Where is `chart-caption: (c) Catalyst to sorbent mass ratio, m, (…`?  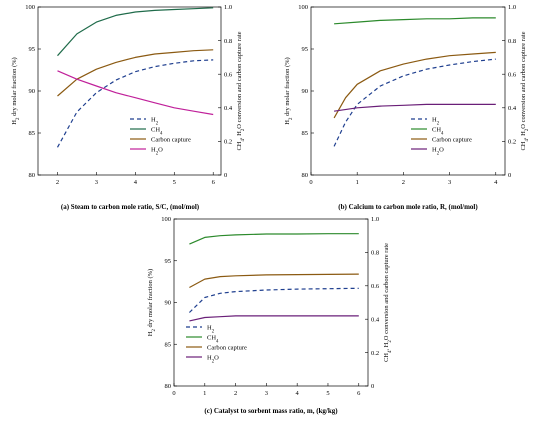
chart-caption: (c) Catalyst to sorbent mass ratio, m, (… is located at coordinates (271, 411).